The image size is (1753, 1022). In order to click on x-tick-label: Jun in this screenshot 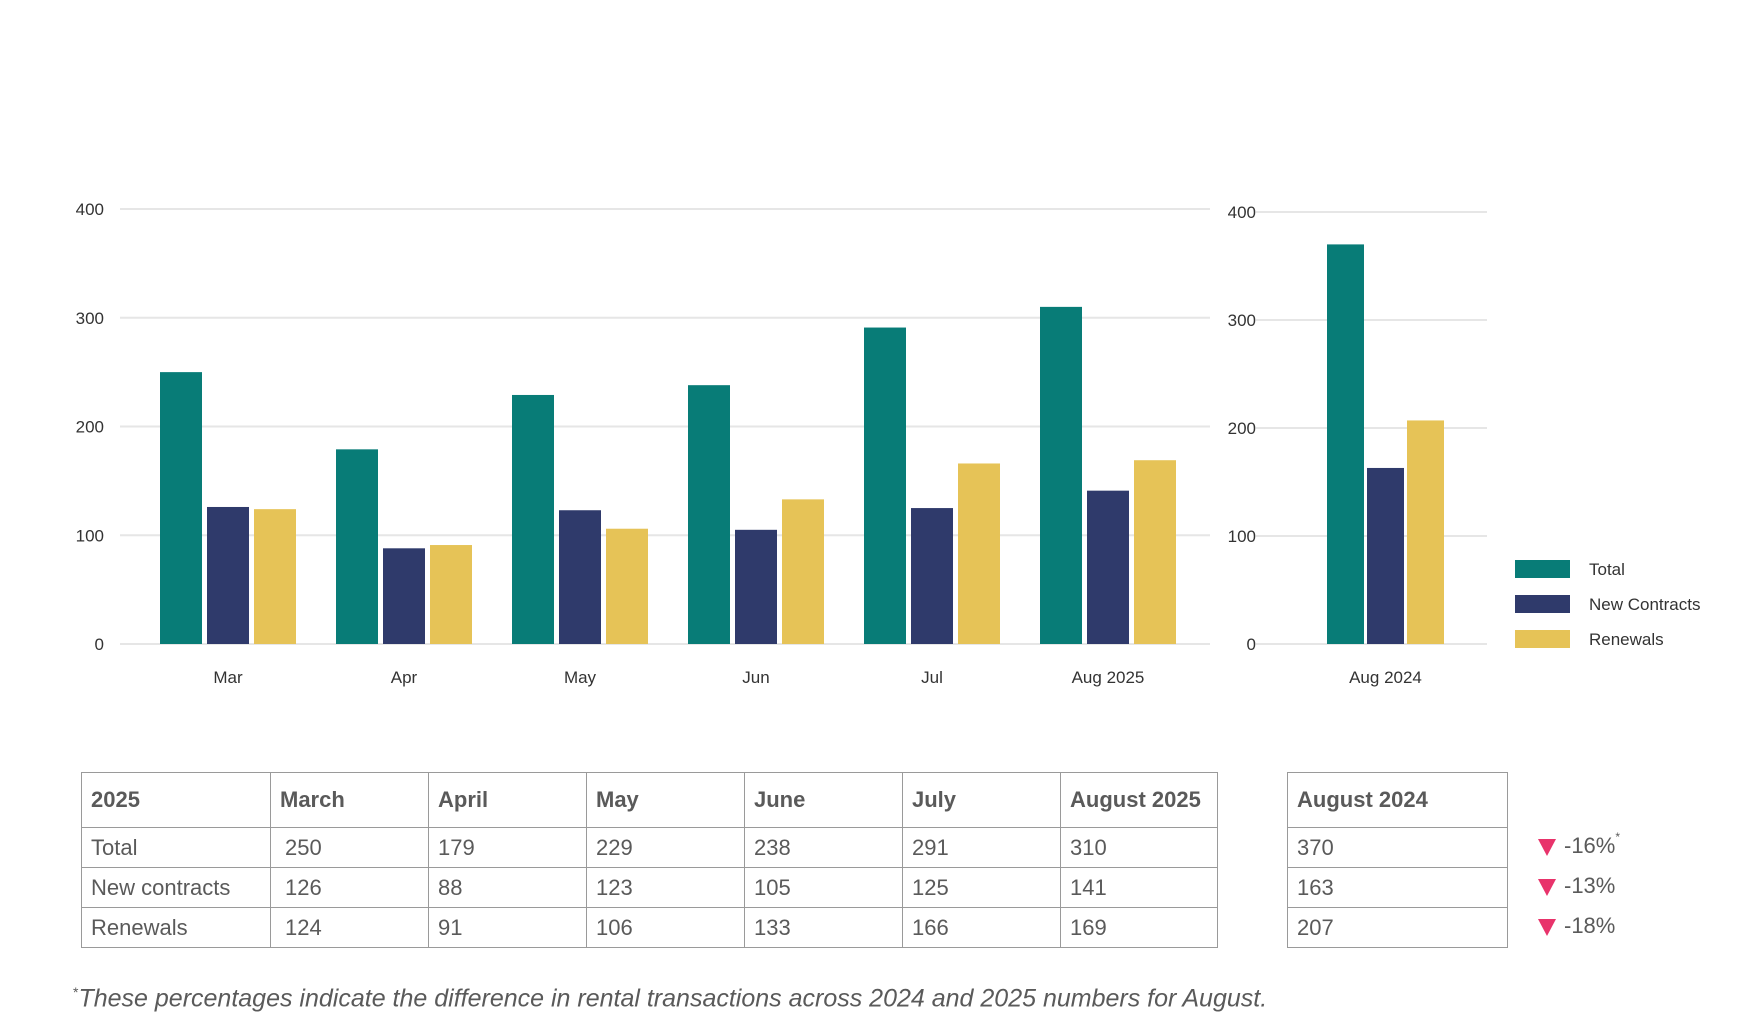, I will do `click(755, 677)`.